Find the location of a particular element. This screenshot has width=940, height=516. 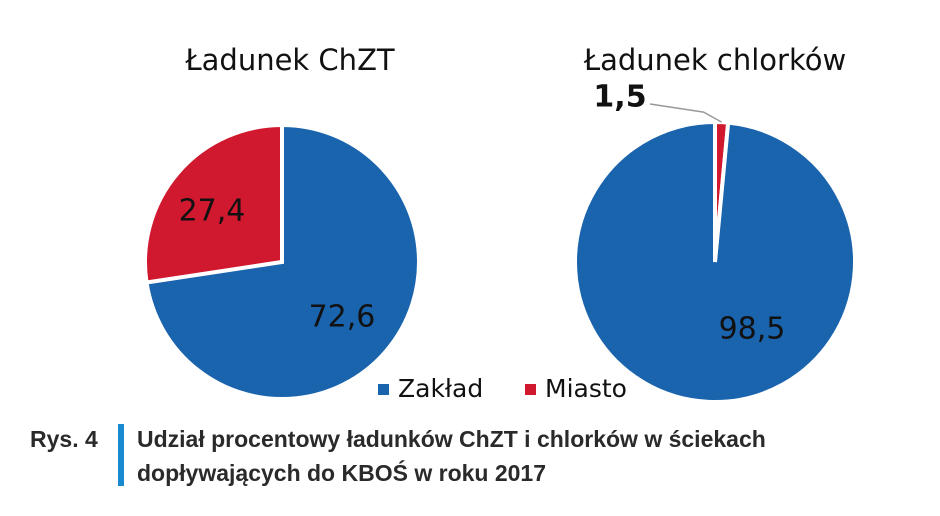

chart-title: Ładunek chlorków is located at coordinates (714, 60).